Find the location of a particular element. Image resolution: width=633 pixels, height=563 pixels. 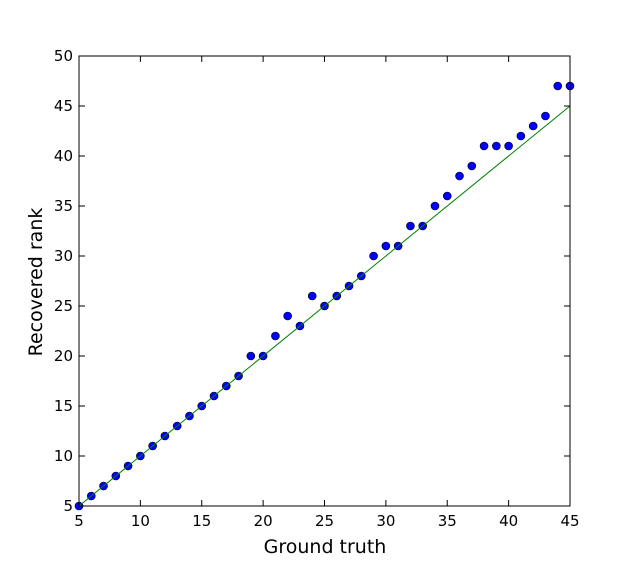

x-tick-label: 40 is located at coordinates (508, 521).